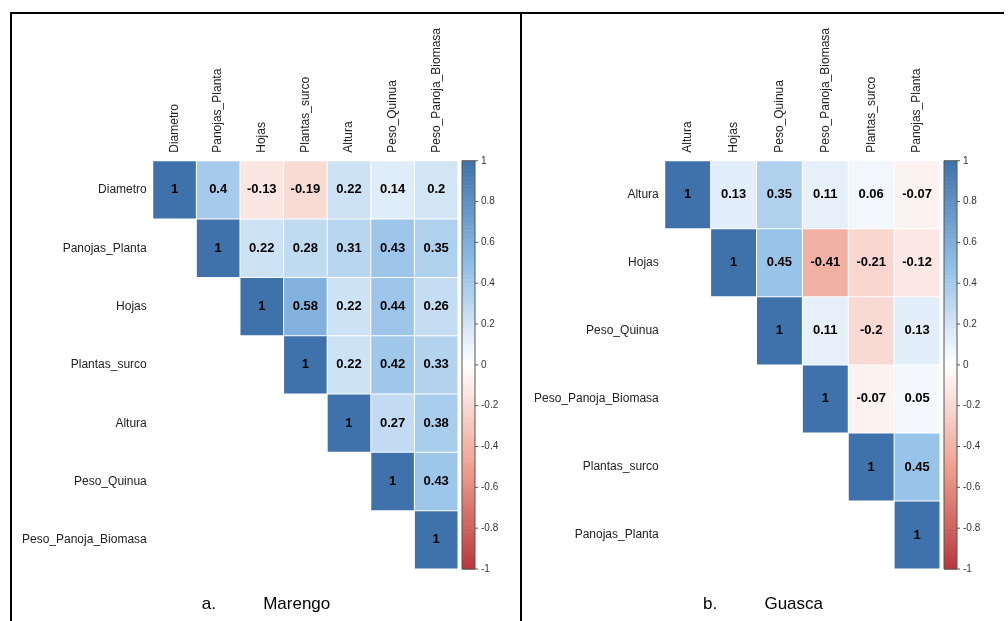 The height and width of the screenshot is (621, 1008). What do you see at coordinates (917, 398) in the screenshot?
I see `data-label: 0.05` at bounding box center [917, 398].